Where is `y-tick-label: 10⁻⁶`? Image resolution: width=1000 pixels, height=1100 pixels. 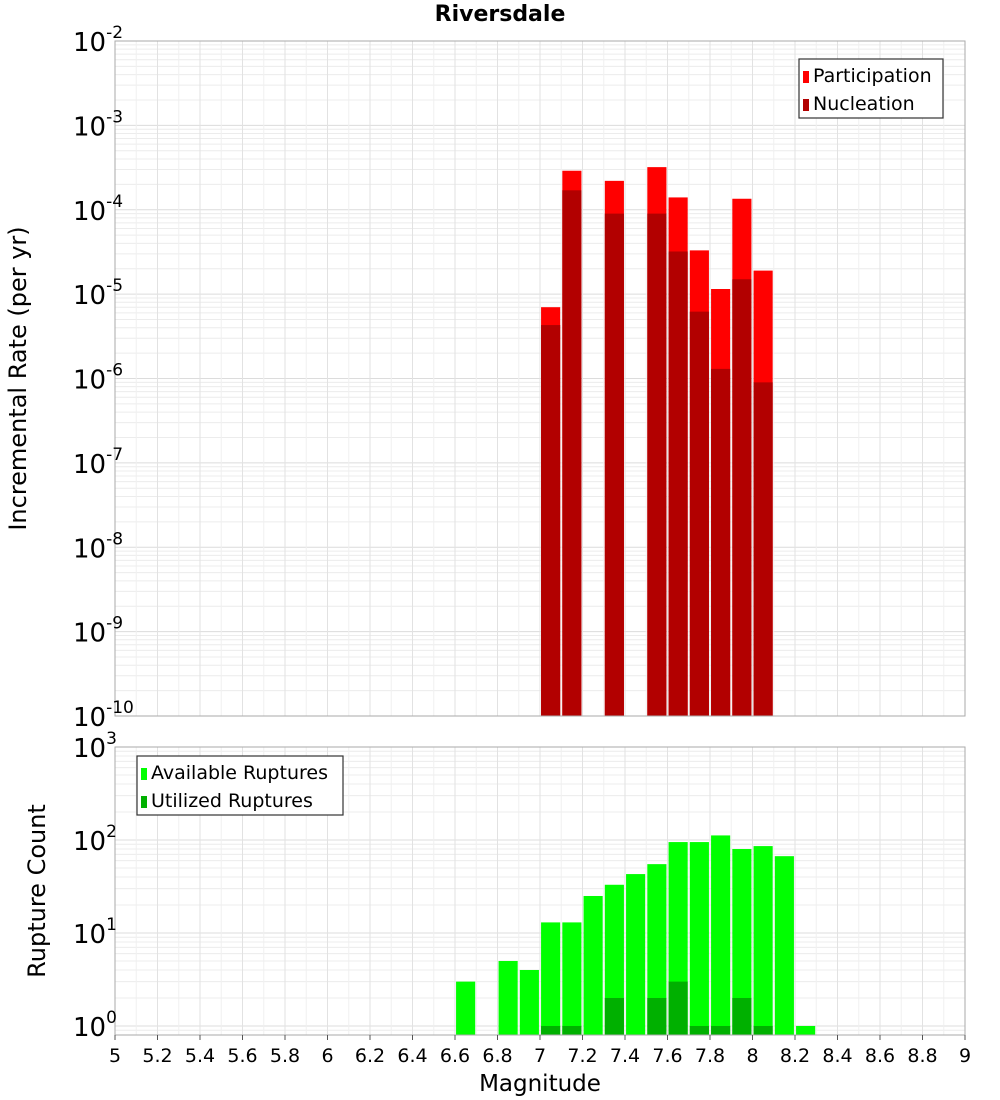 y-tick-label: 10⁻⁶ is located at coordinates (98, 378).